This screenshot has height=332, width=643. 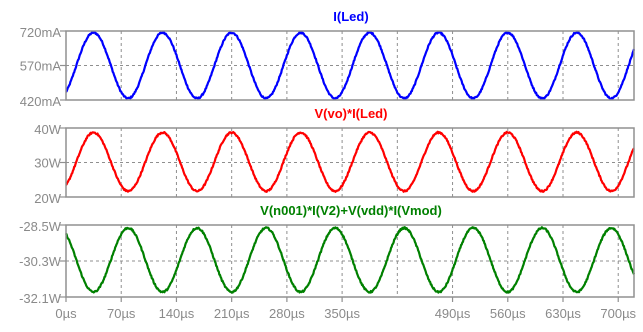 I want to click on y-tick-label: 20W, so click(x=47, y=198).